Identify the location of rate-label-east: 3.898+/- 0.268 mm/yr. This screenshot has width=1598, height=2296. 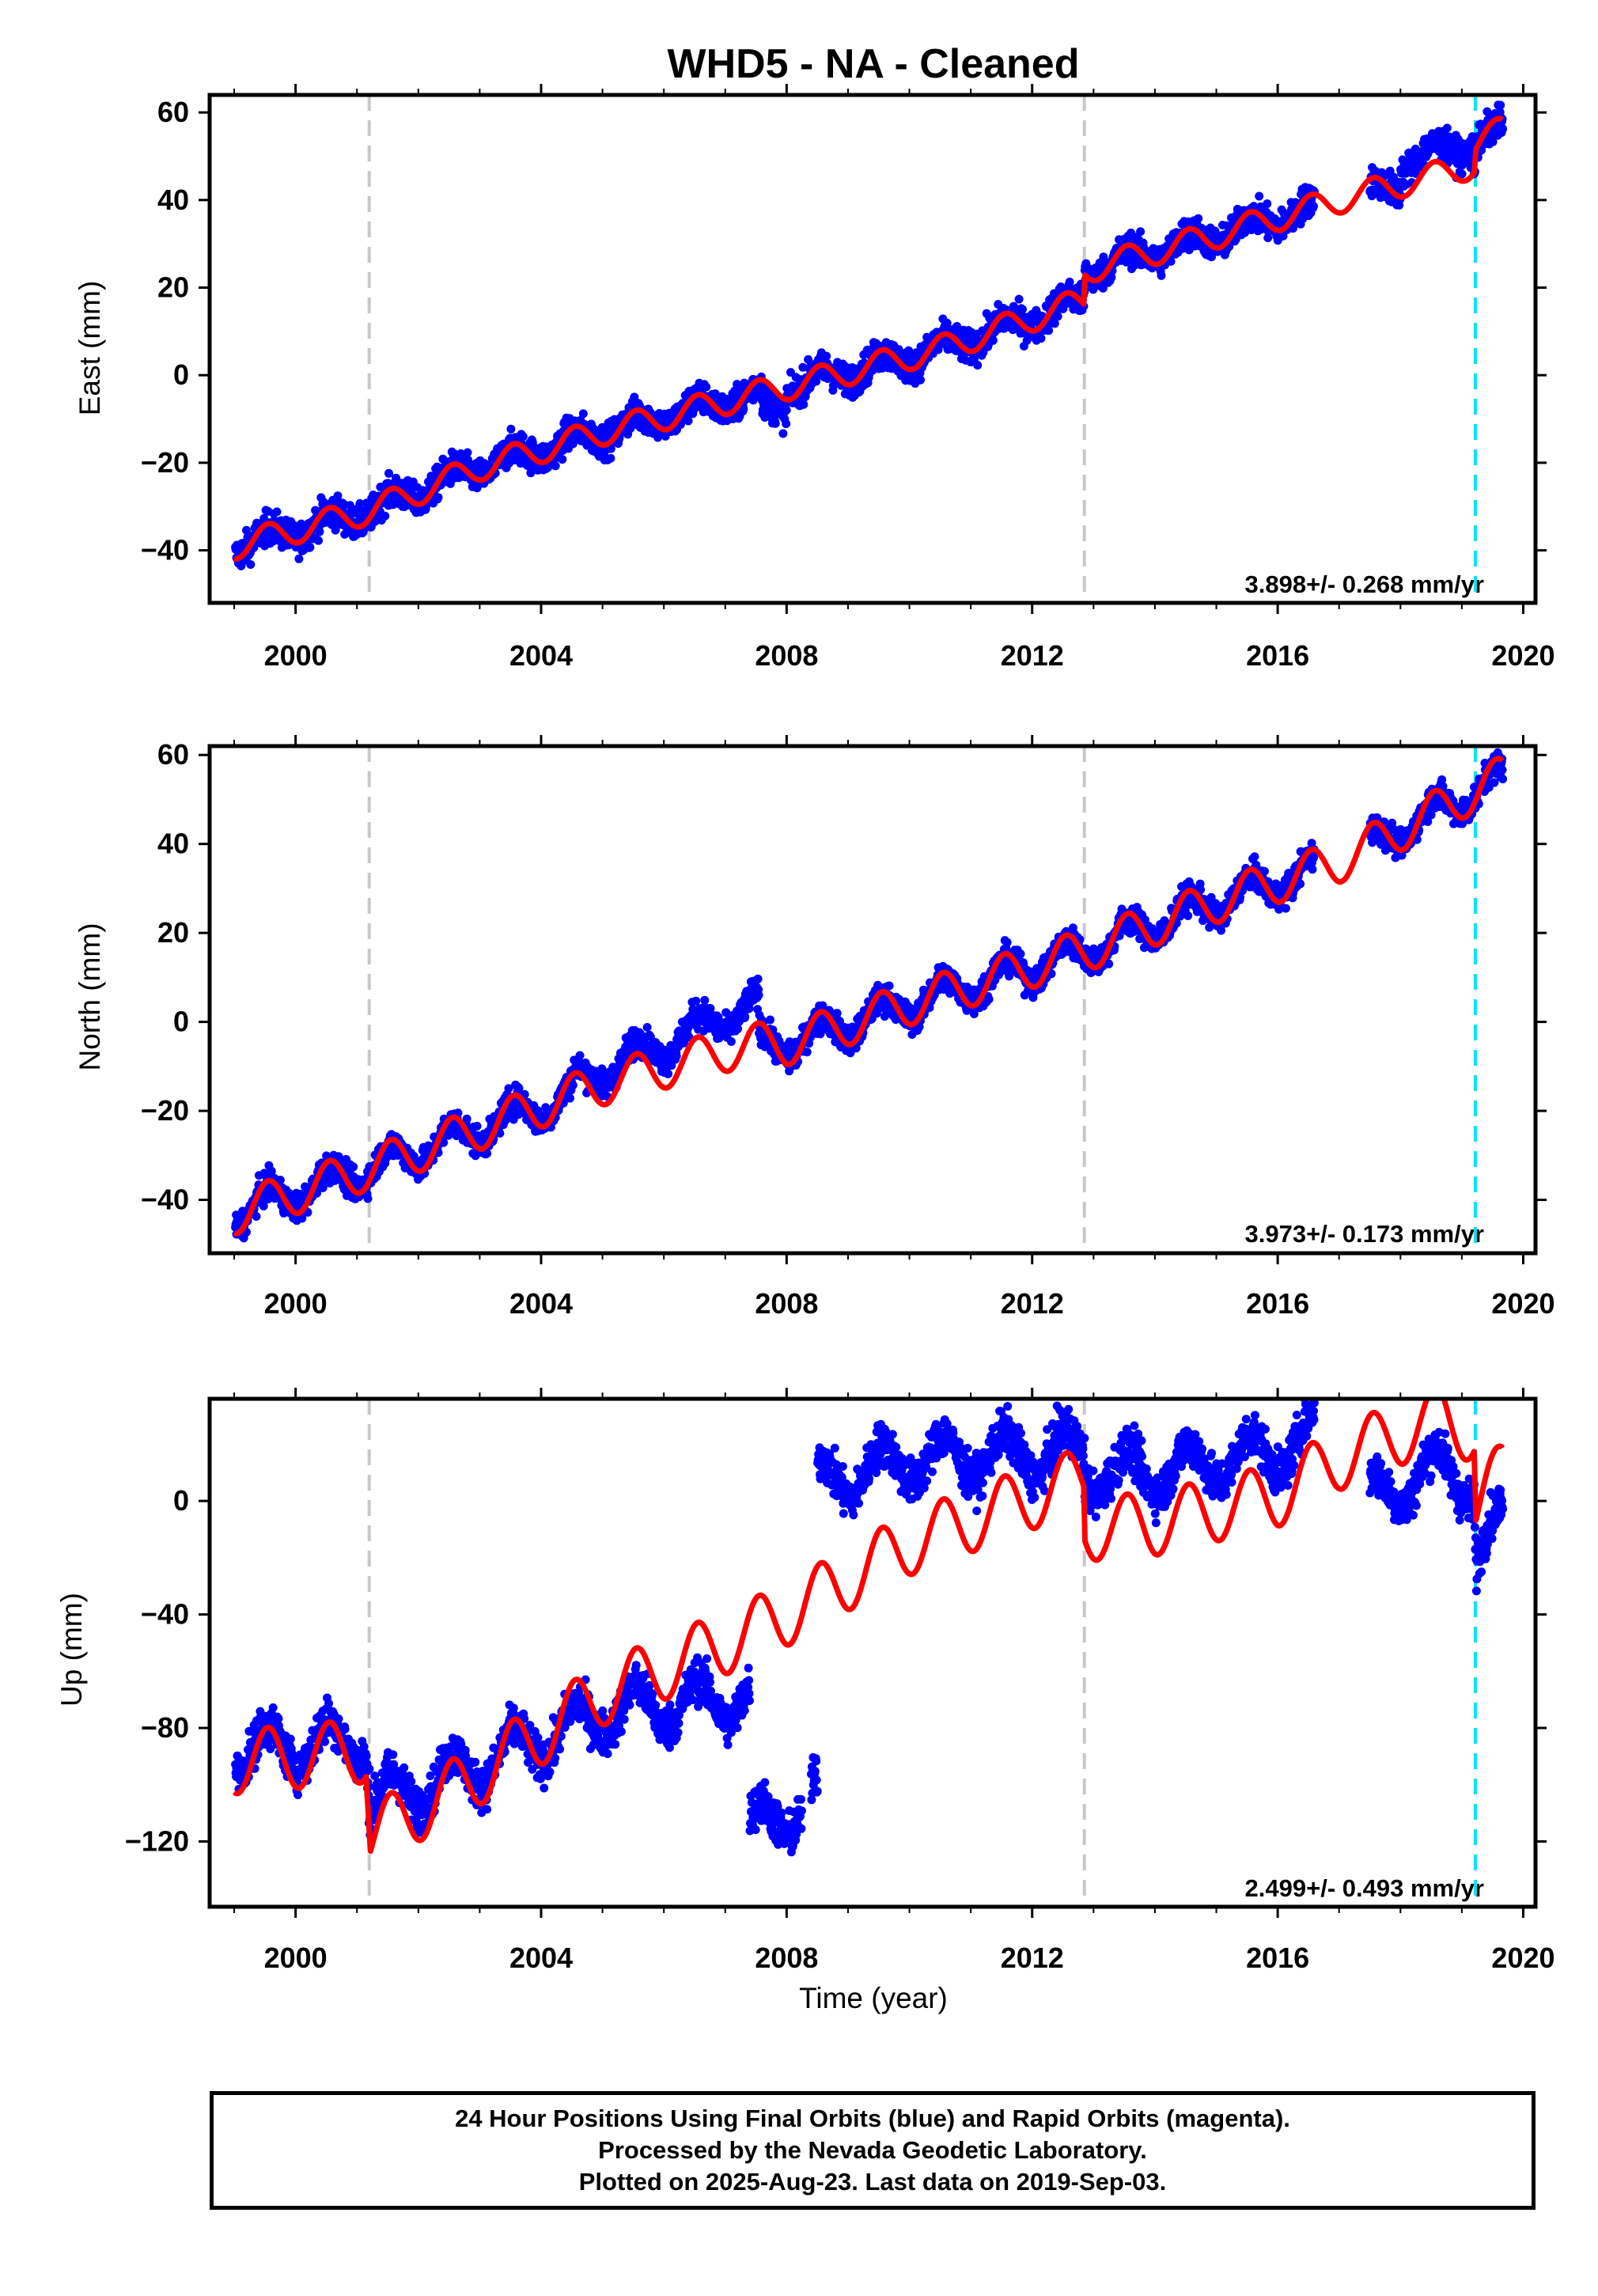
(1364, 584).